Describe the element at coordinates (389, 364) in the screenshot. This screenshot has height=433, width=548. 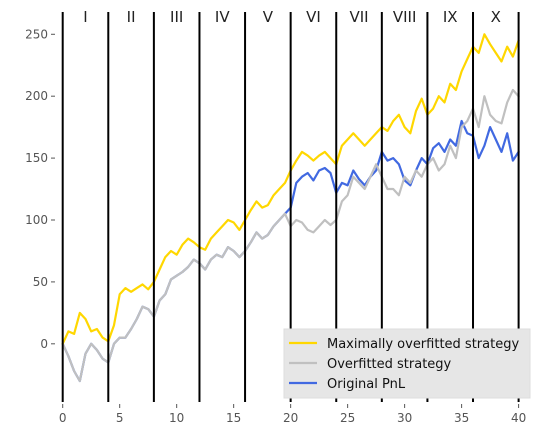
I see `legend-label: Overfitted strategy` at that location.